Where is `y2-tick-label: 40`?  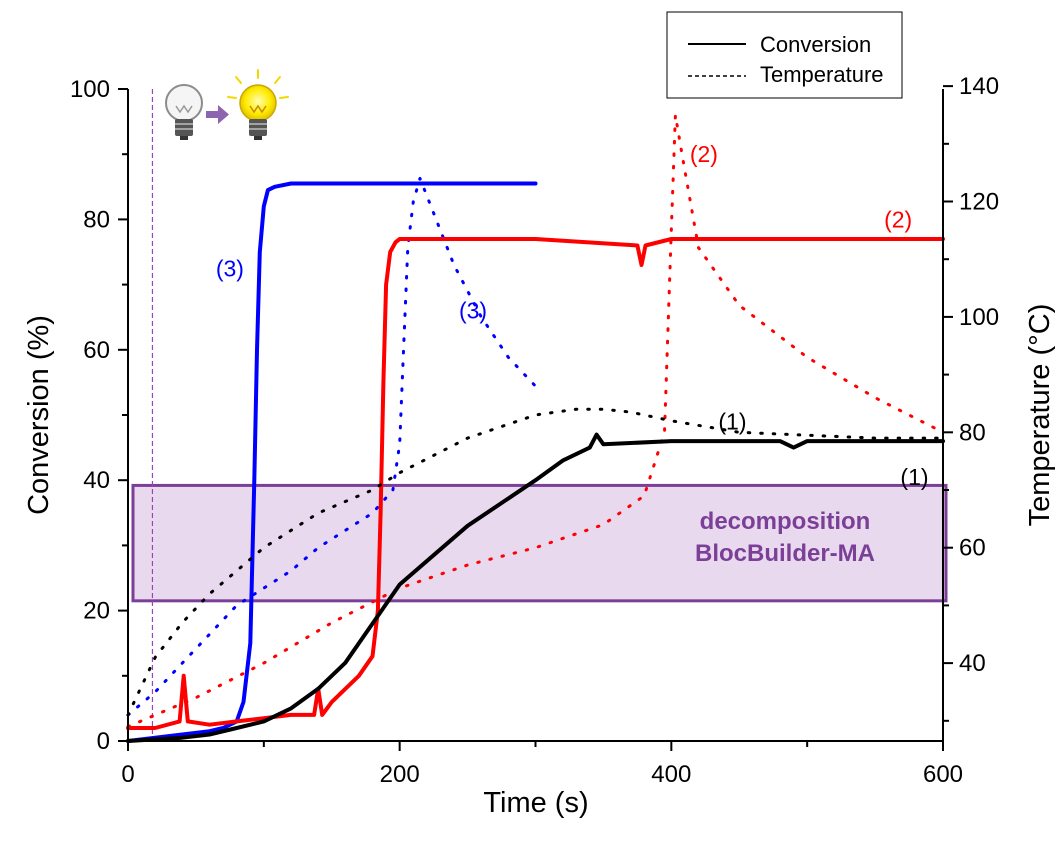
y2-tick-label: 40 is located at coordinates (972, 663).